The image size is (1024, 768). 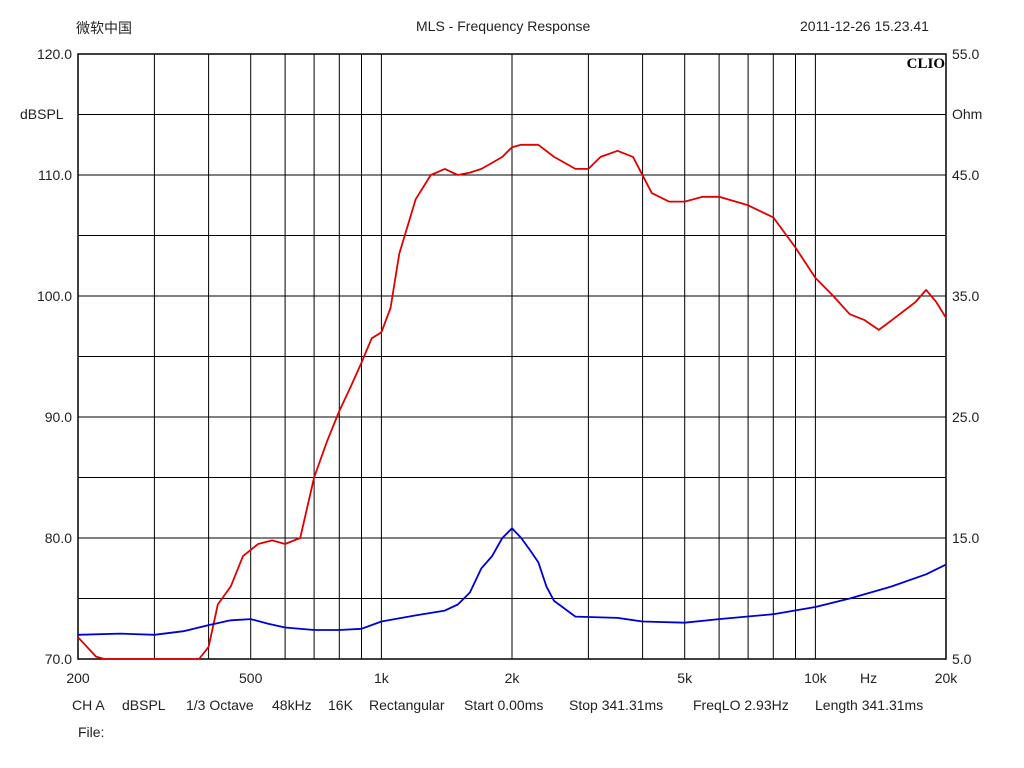 What do you see at coordinates (816, 678) in the screenshot?
I see `x-tick-label: 10k` at bounding box center [816, 678].